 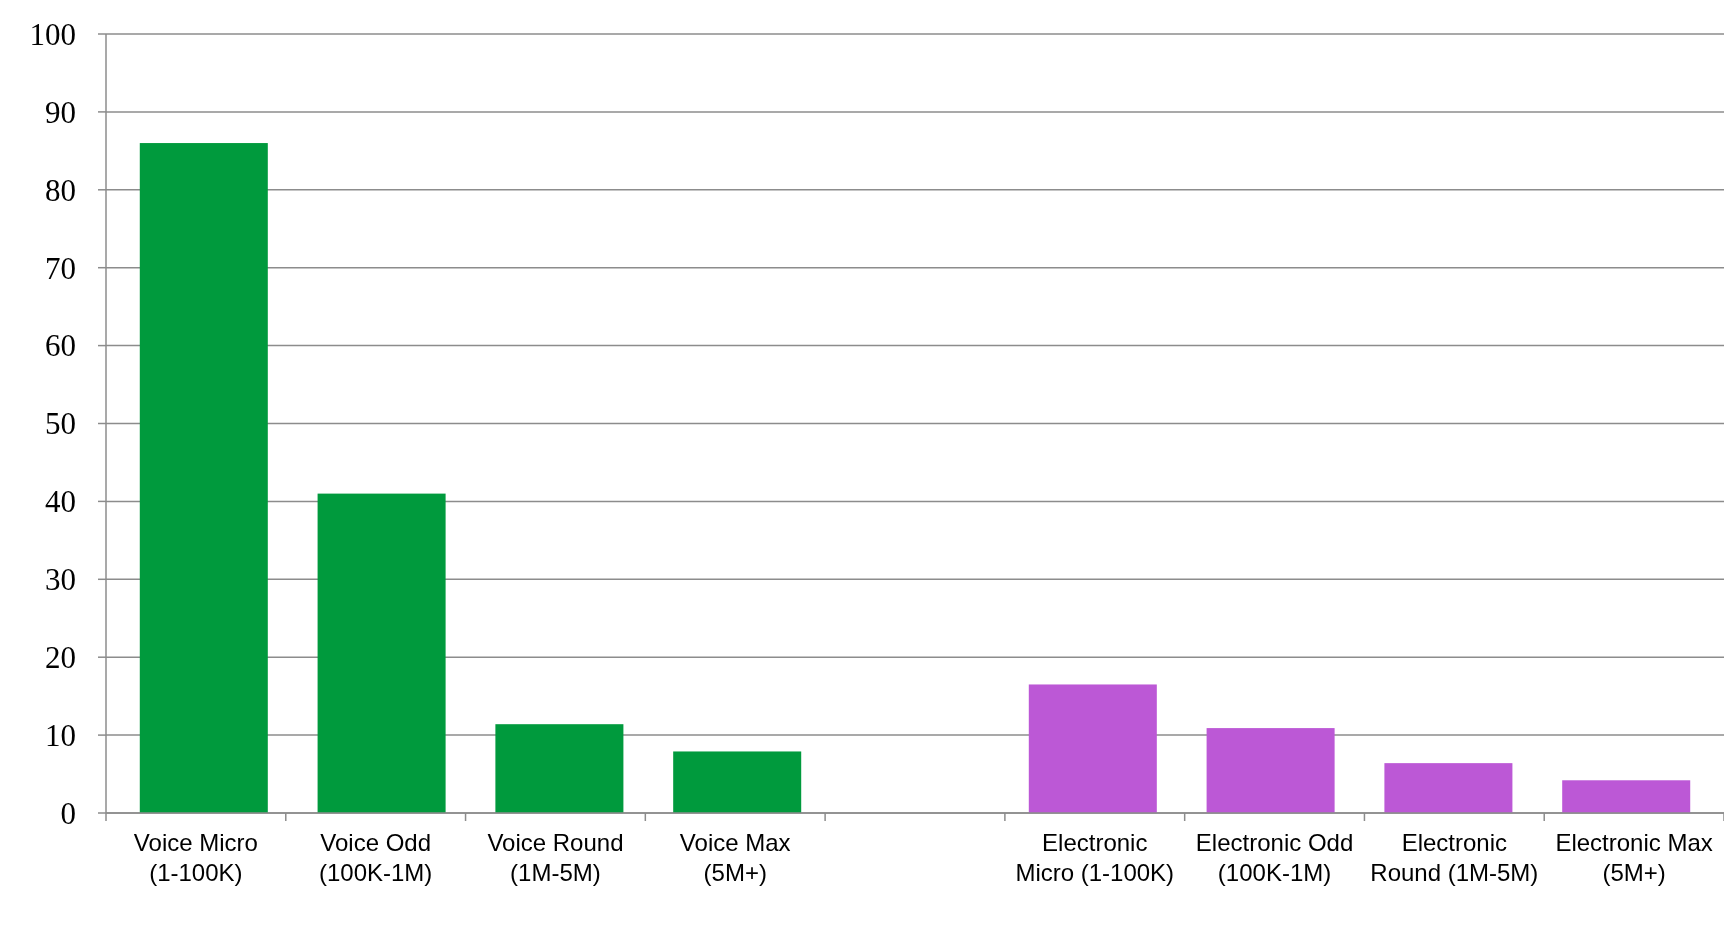 I want to click on x-tick-label: Electronic Odd (100K-1M), so click(x=1274, y=857).